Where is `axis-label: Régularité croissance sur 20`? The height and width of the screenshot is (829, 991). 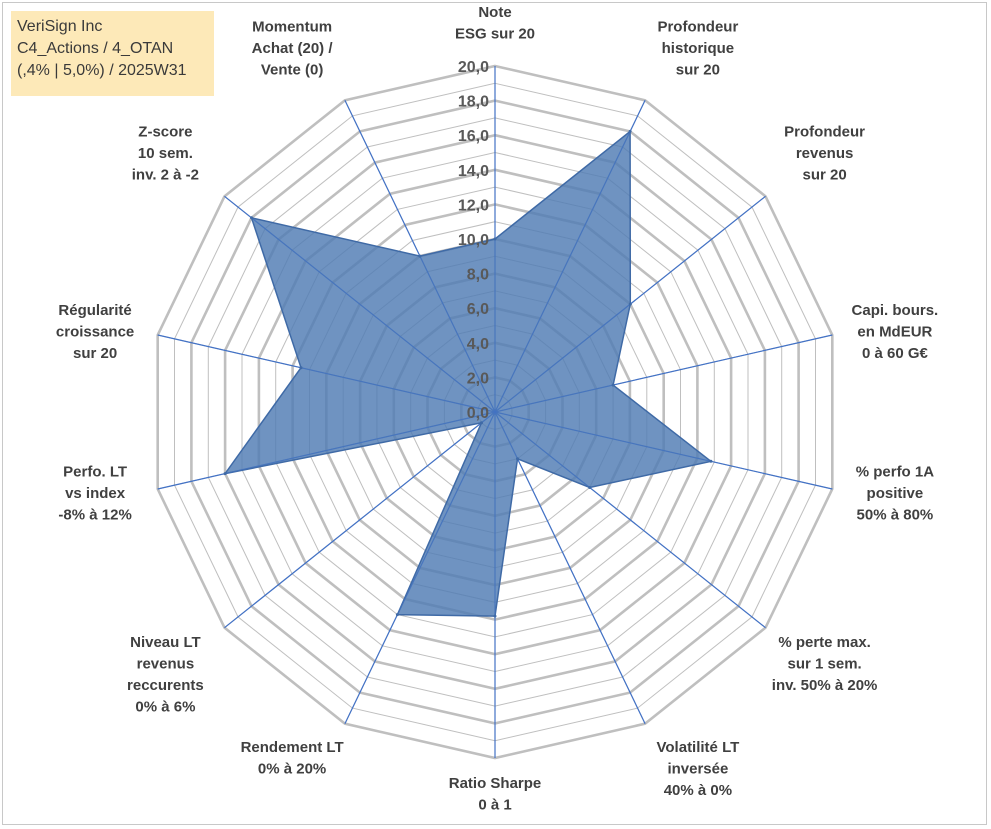 axis-label: Régularité croissance sur 20 is located at coordinates (95, 332).